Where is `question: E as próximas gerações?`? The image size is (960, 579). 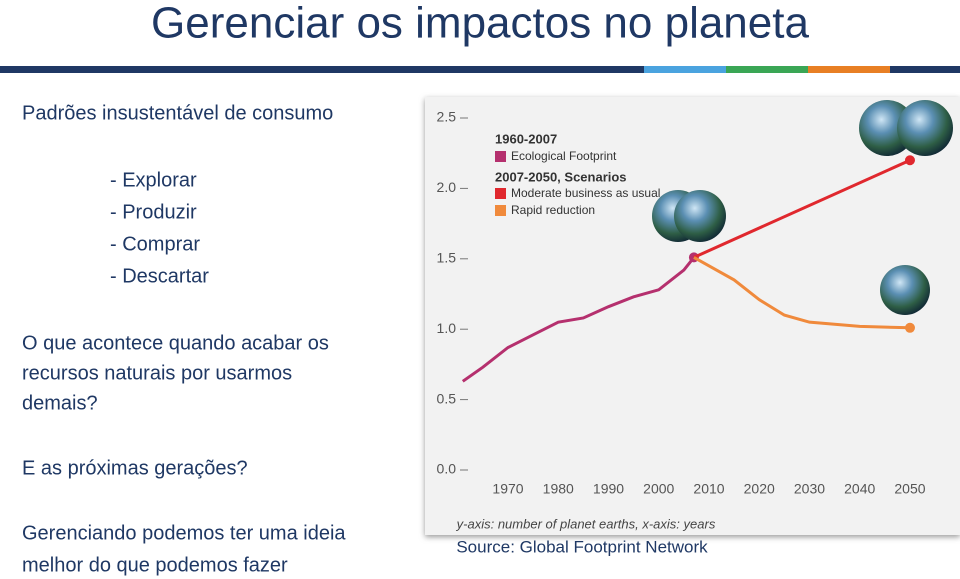
question: E as próximas gerações? is located at coordinates (135, 468).